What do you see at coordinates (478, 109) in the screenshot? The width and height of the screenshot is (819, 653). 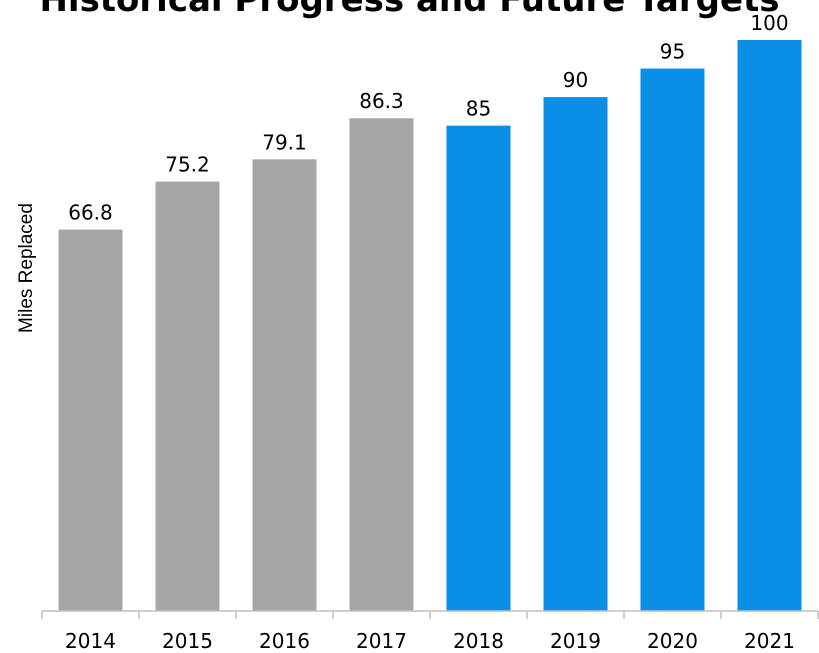 I see `data-label-2018: 85` at bounding box center [478, 109].